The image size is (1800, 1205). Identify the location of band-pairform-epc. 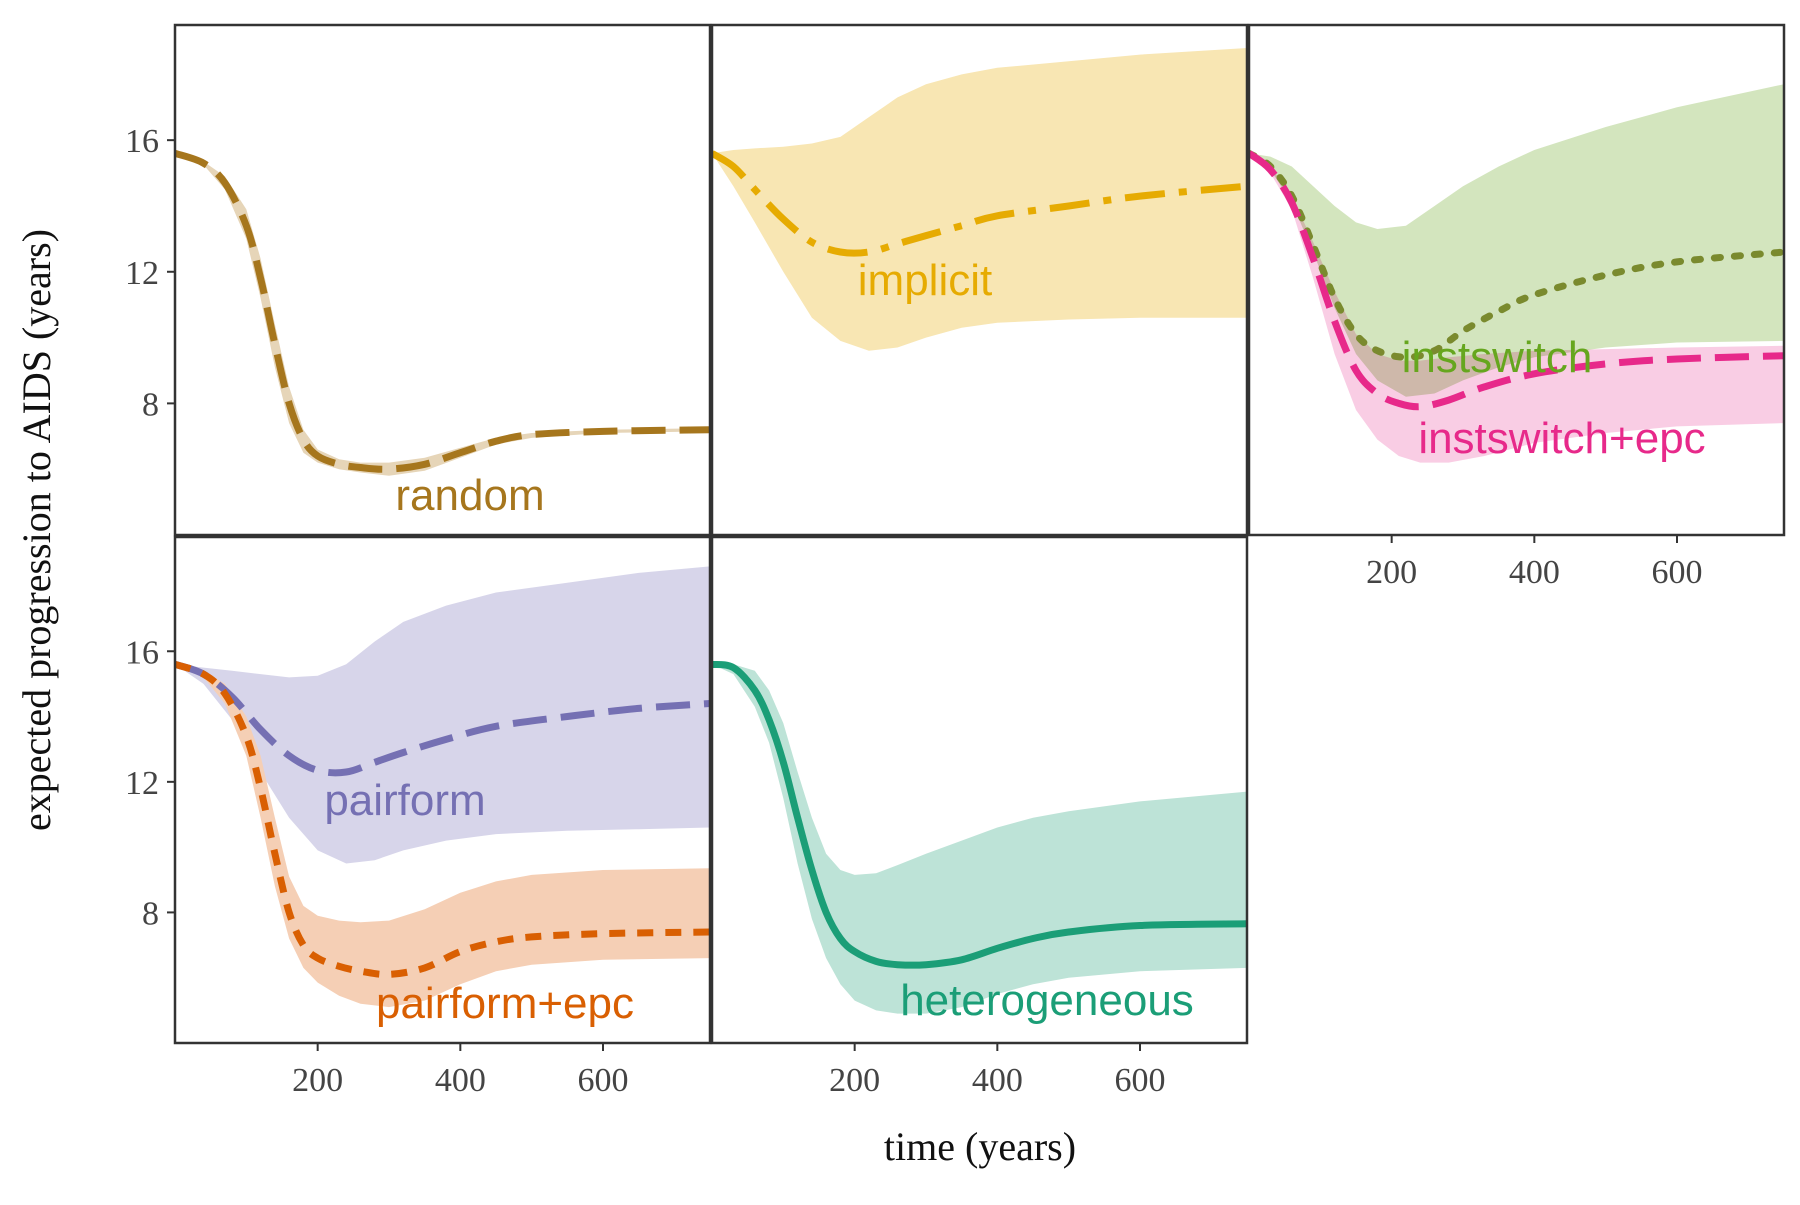
(442, 836).